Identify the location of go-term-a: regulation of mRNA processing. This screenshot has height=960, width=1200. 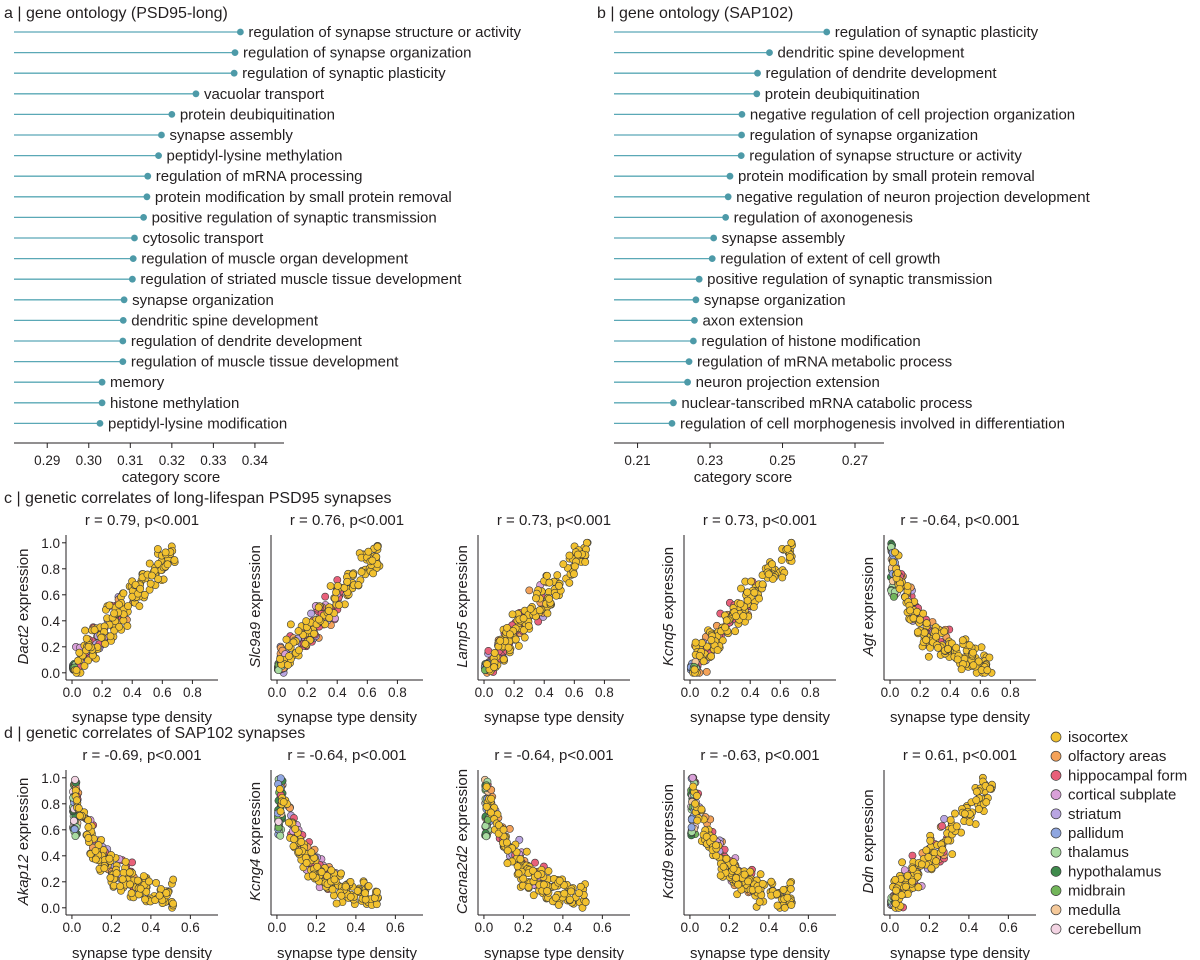
(188, 176).